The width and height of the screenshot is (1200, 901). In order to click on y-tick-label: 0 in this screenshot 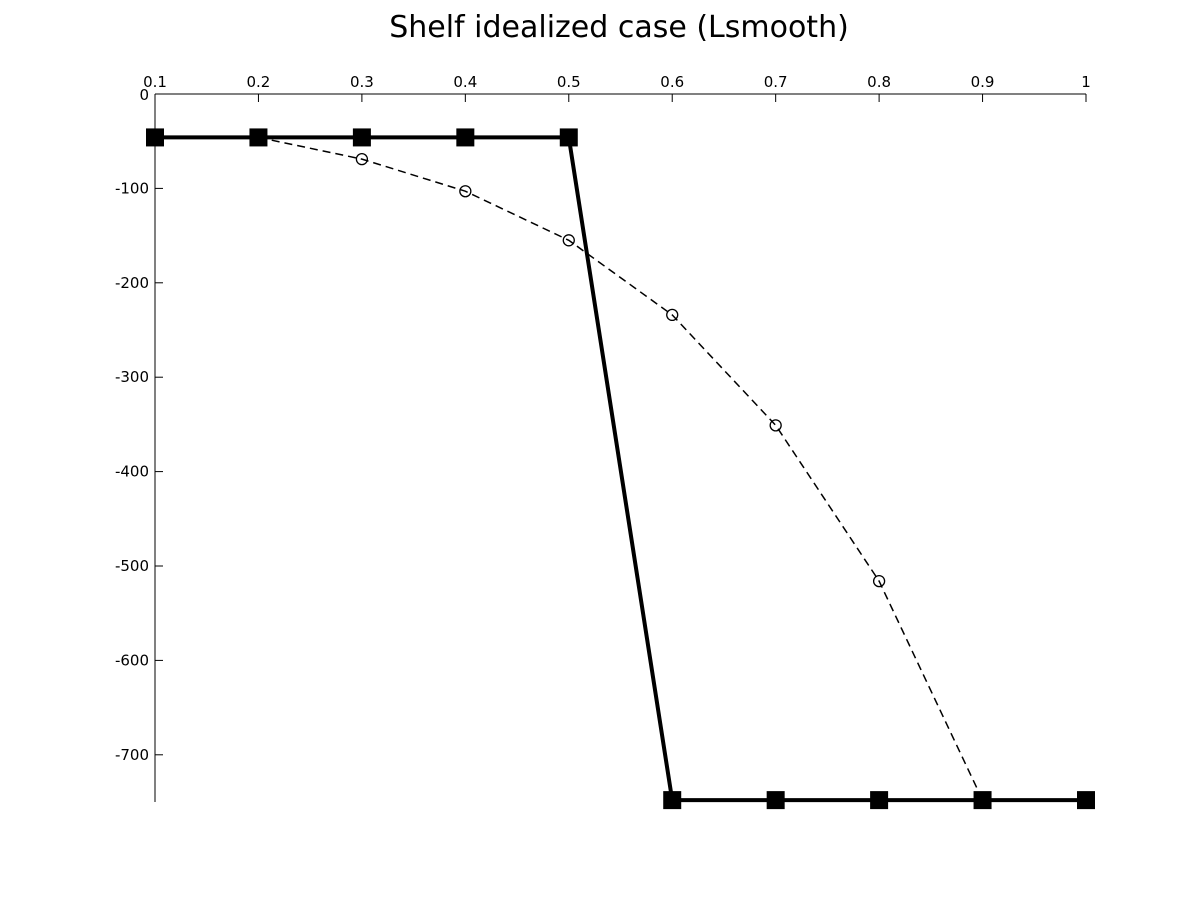, I will do `click(144, 95)`.